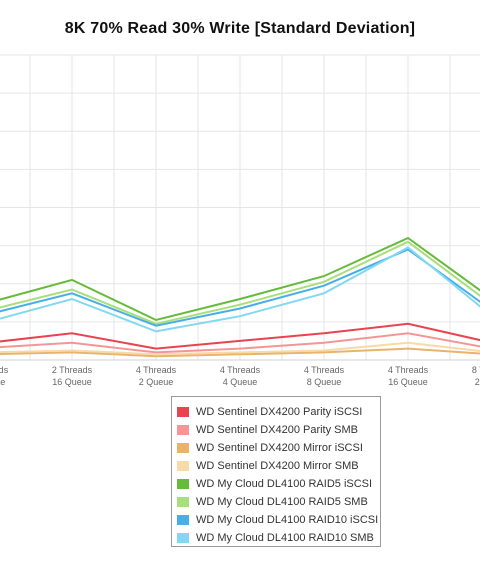  What do you see at coordinates (279, 412) in the screenshot?
I see `legend-label: WD Sentinel DX4200 Parity iSCSI` at bounding box center [279, 412].